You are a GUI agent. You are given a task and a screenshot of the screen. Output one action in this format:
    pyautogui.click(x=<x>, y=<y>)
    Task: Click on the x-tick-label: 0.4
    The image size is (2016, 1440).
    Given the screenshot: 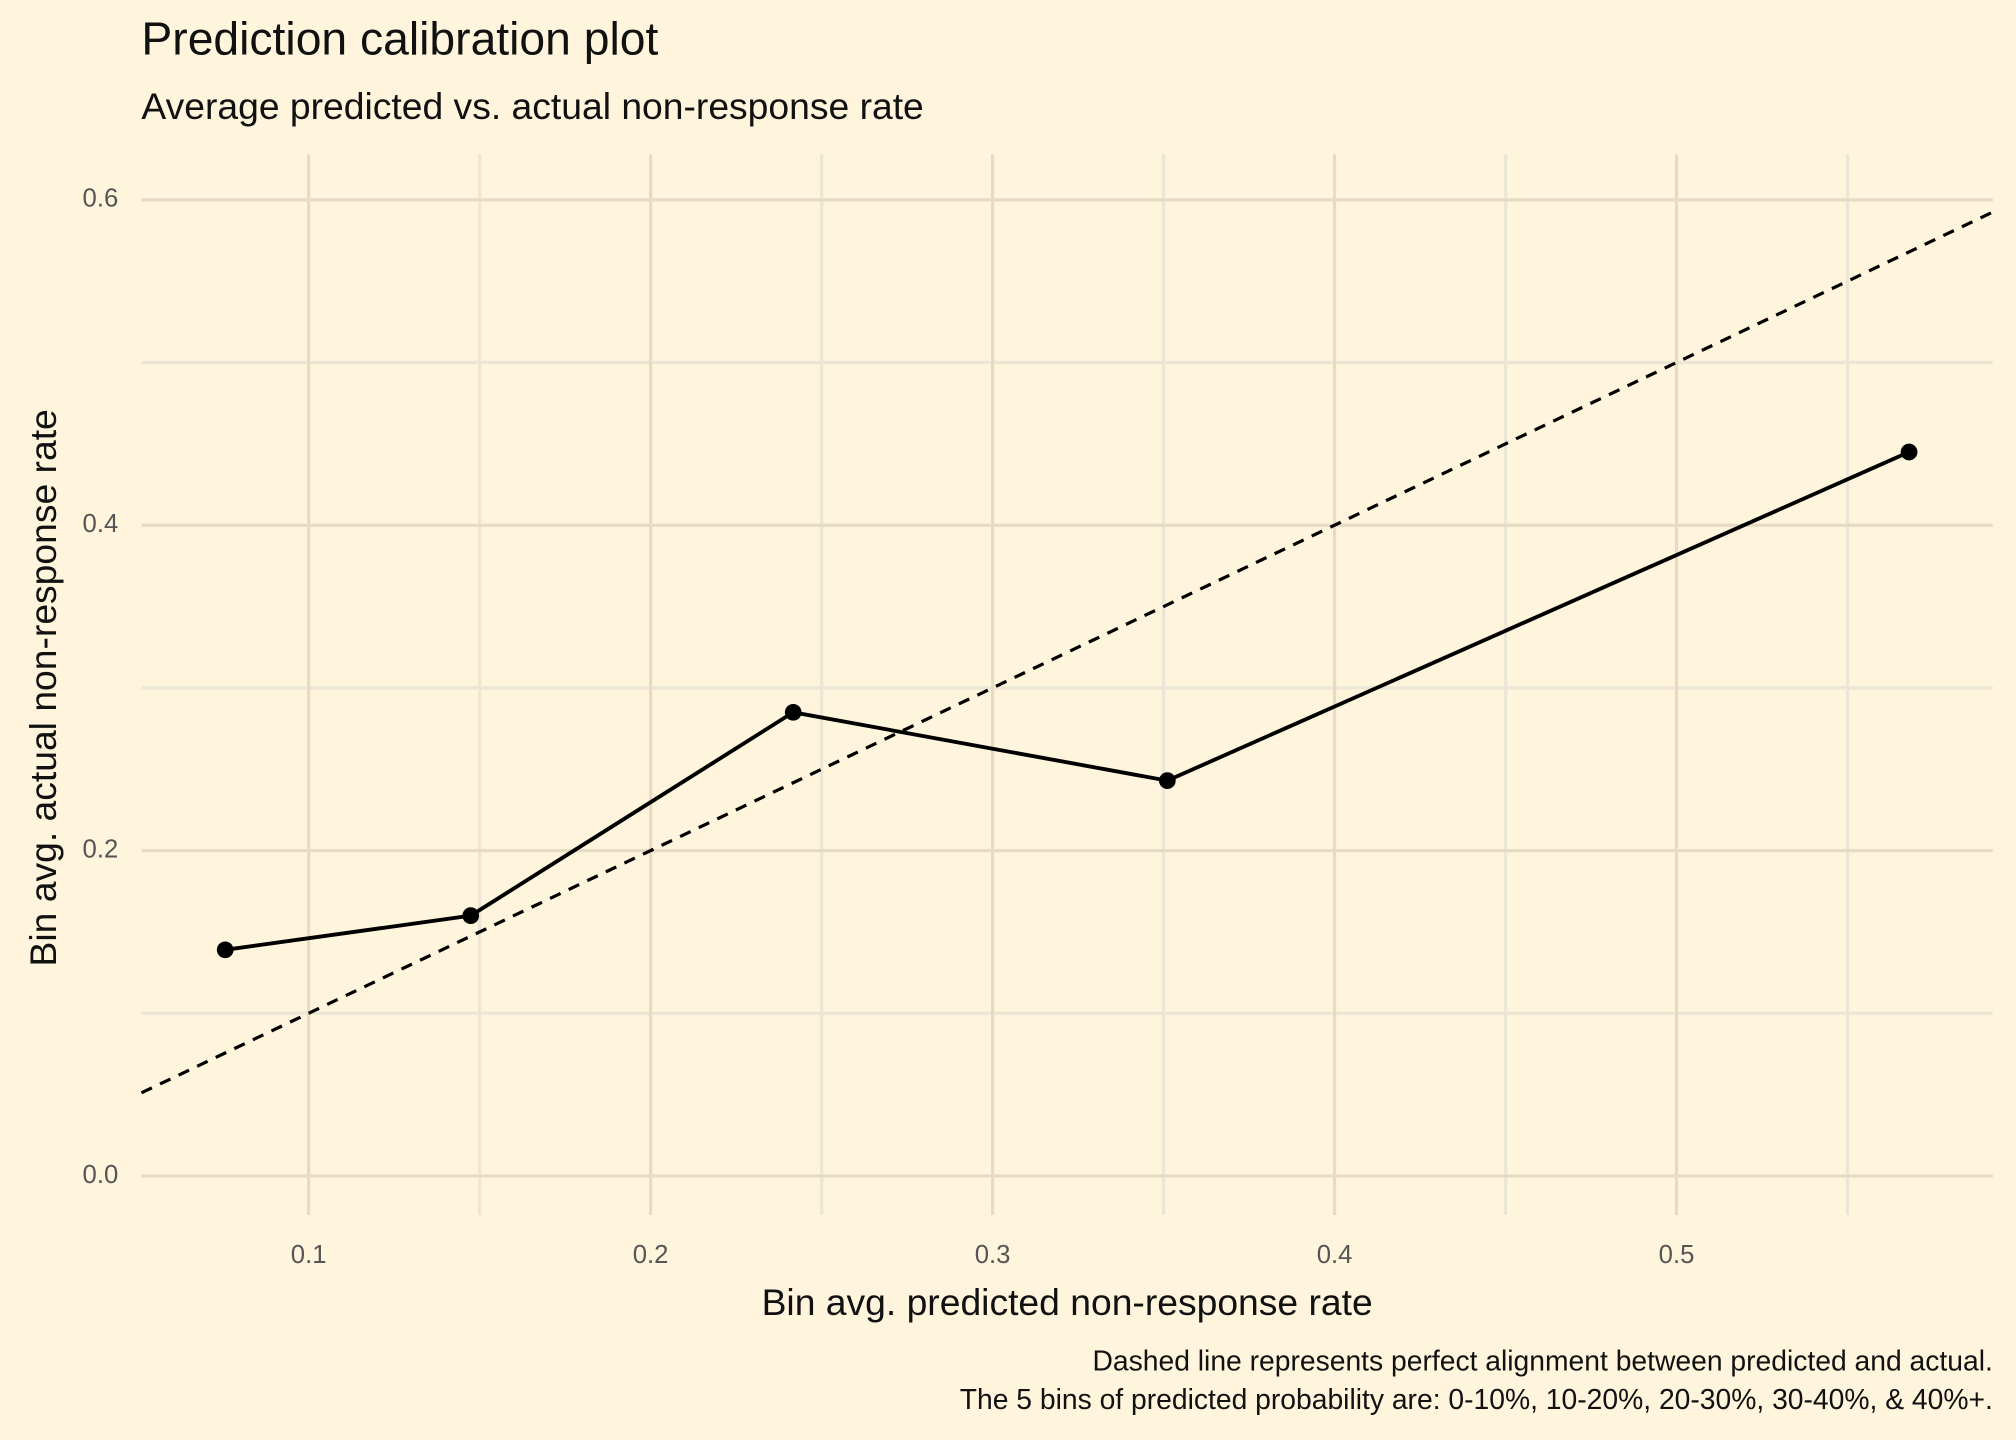 What is the action you would take?
    pyautogui.click(x=1335, y=1255)
    